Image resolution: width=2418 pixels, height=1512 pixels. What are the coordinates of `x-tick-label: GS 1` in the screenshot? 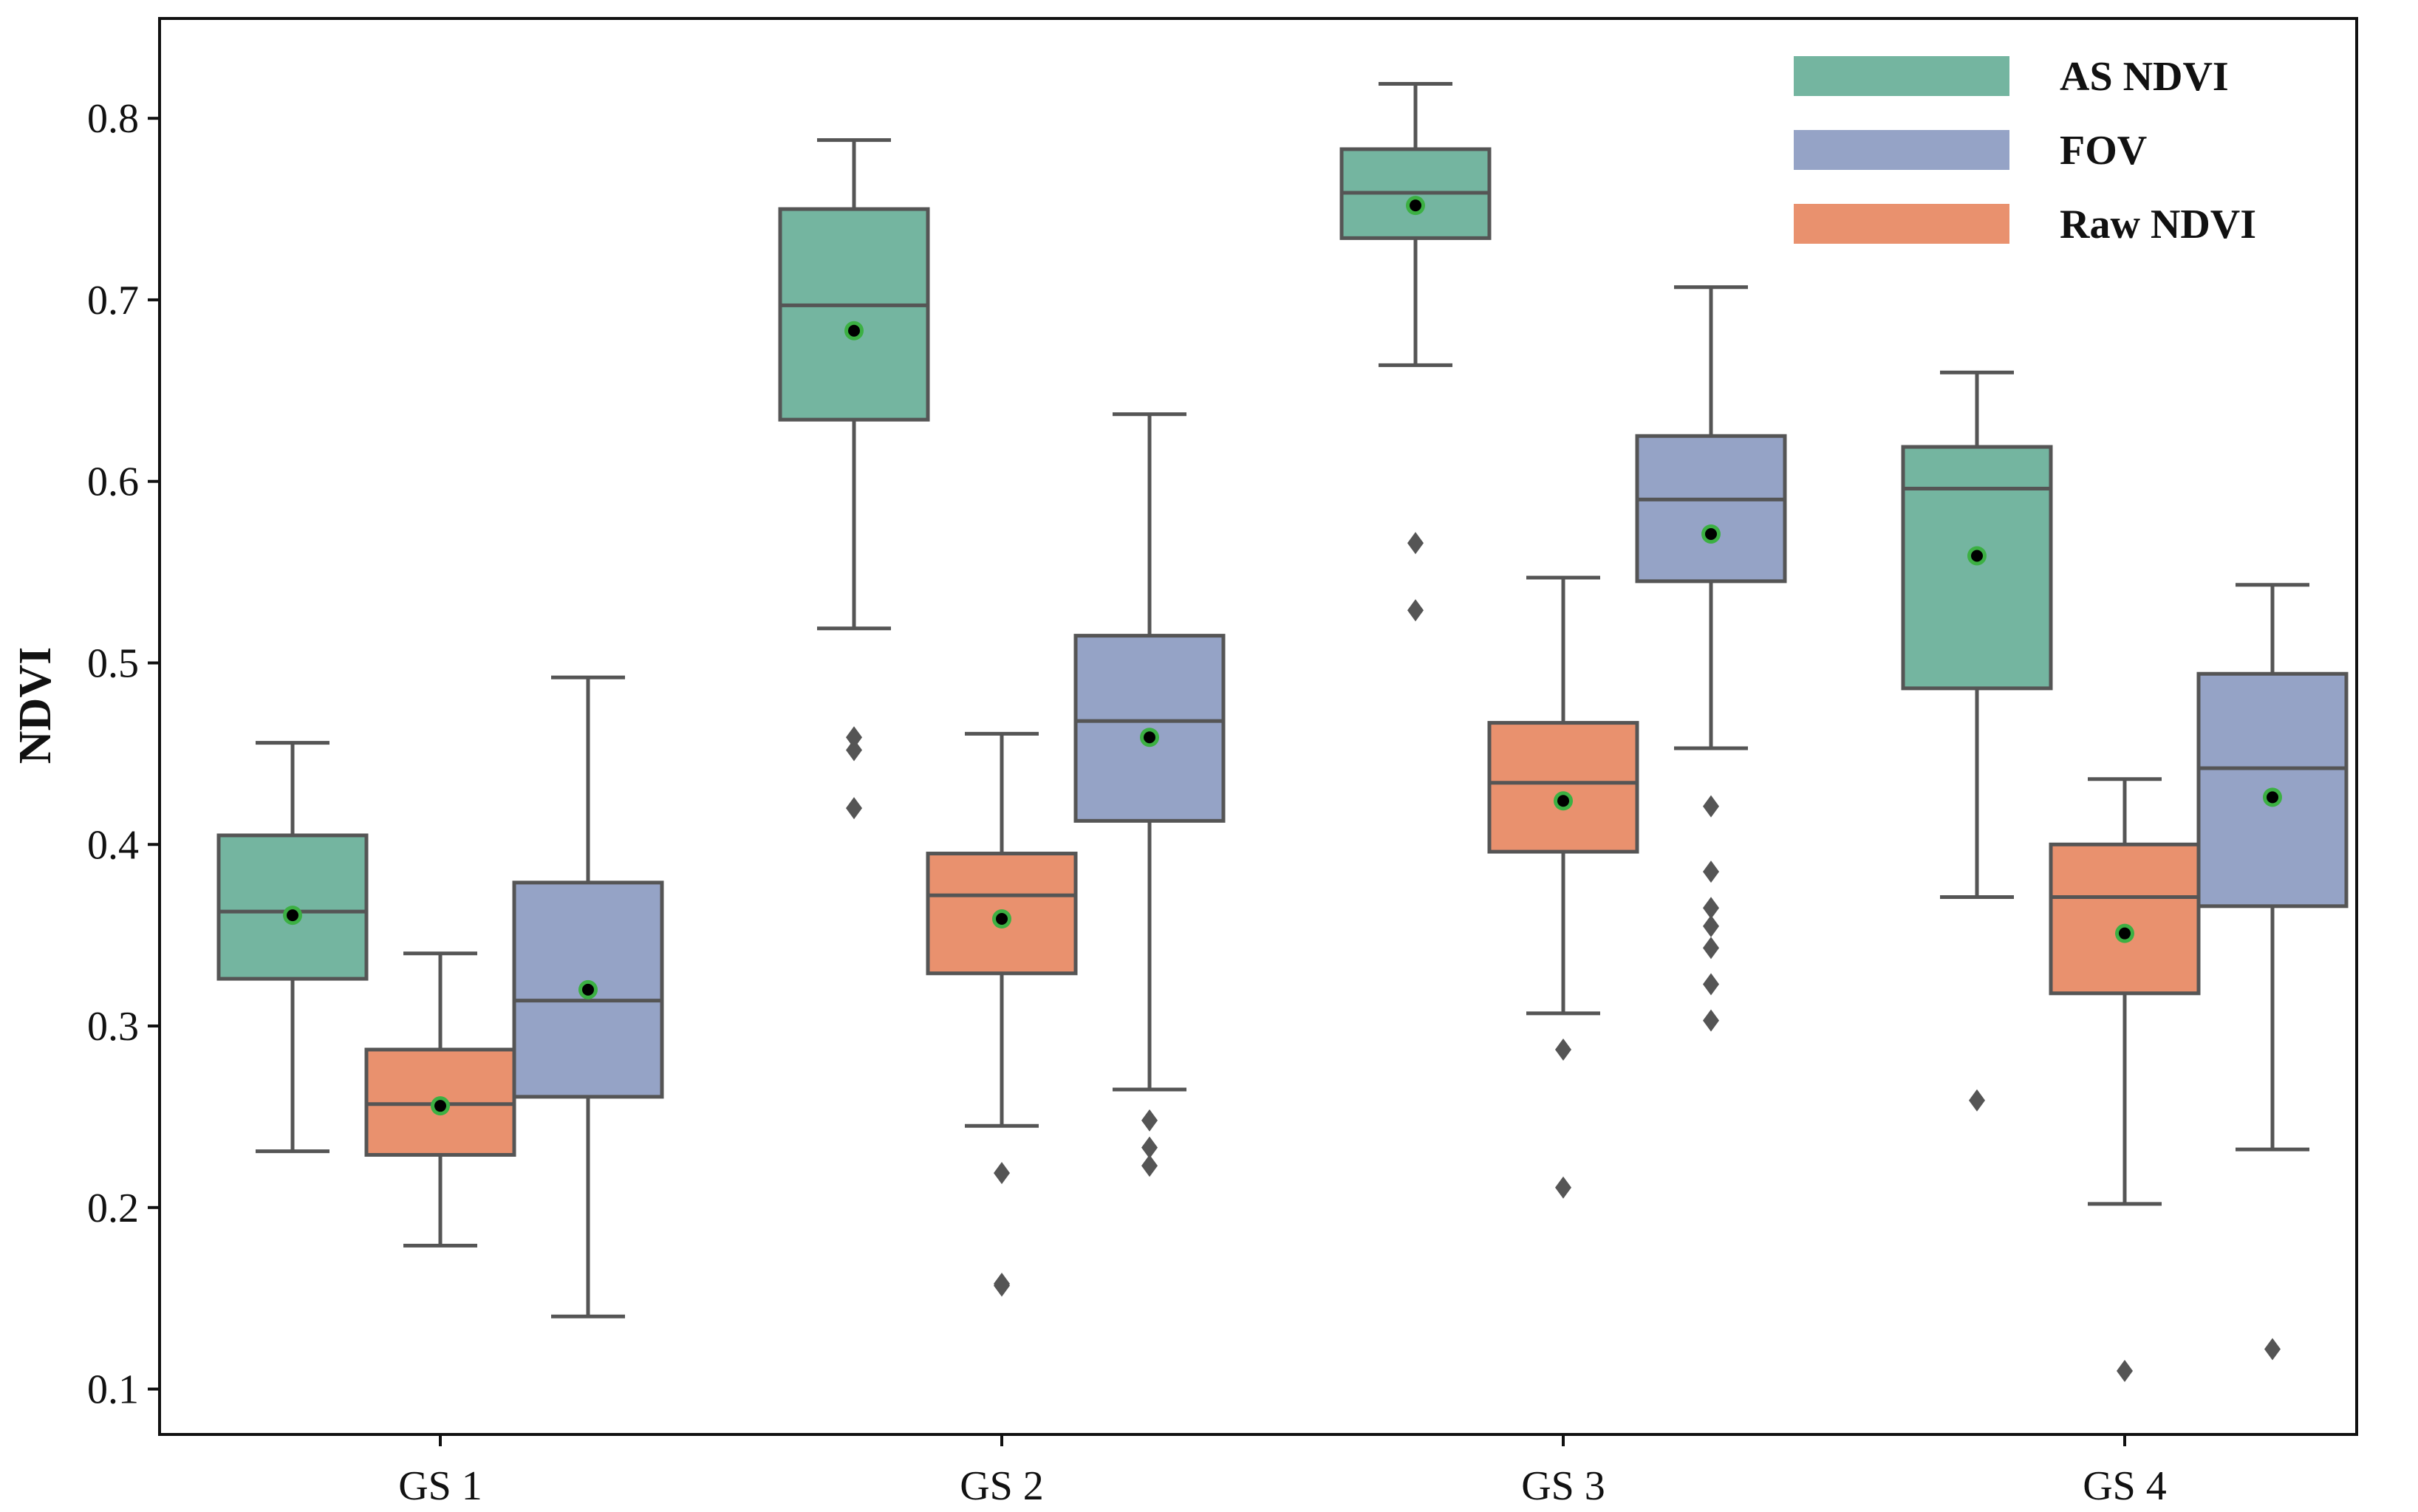 It's located at (440, 1486).